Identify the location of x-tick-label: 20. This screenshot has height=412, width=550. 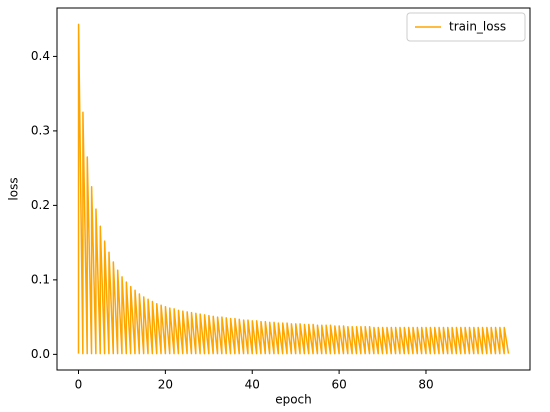
(165, 385).